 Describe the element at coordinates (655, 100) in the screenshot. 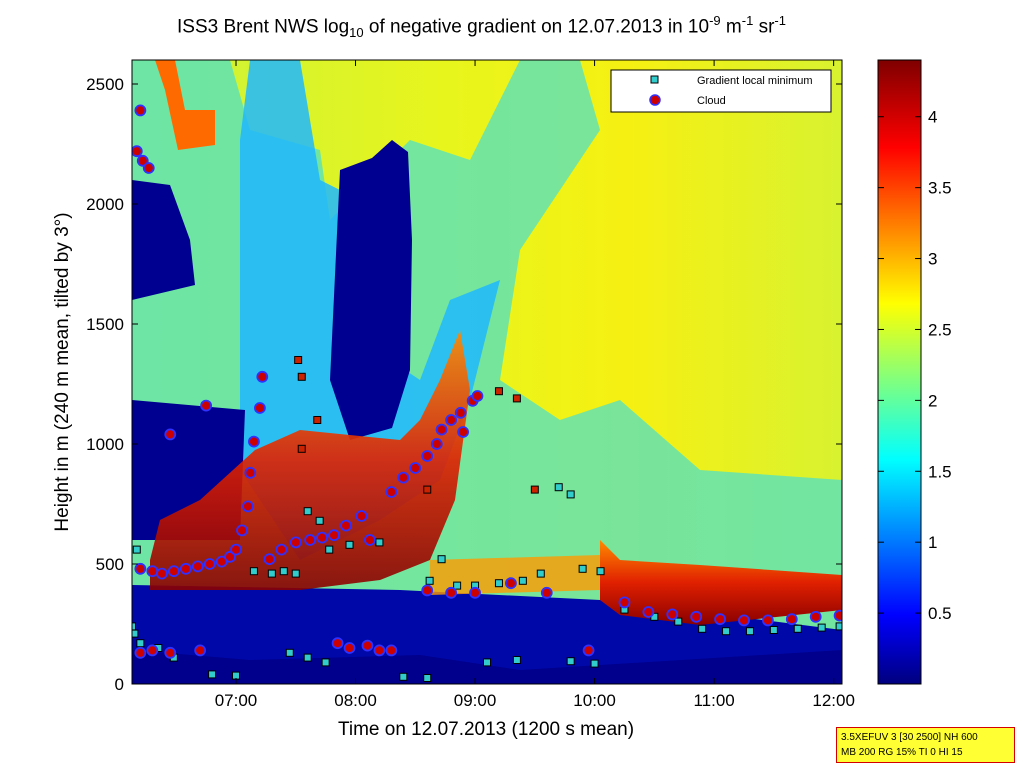

I see `legend-circle-marker-icon` at that location.